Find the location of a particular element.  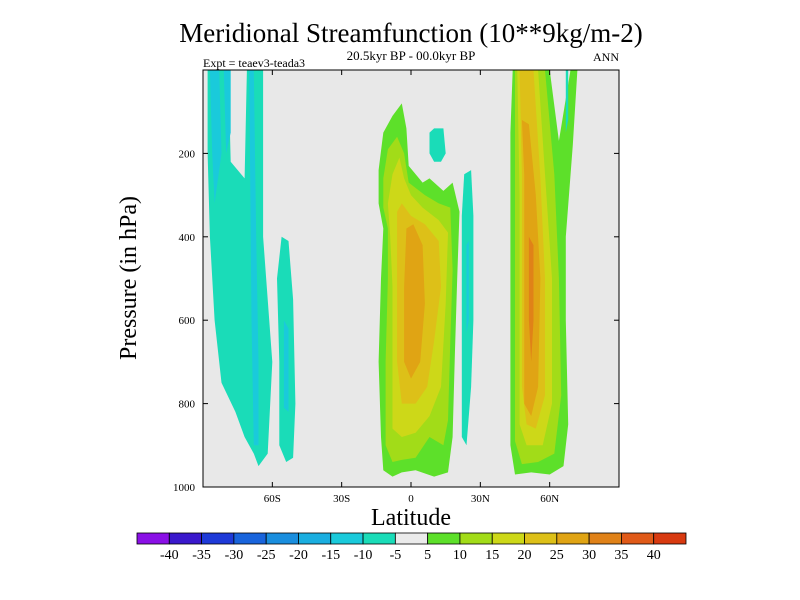

colorbar-level-label: -15 is located at coordinates (330, 555).